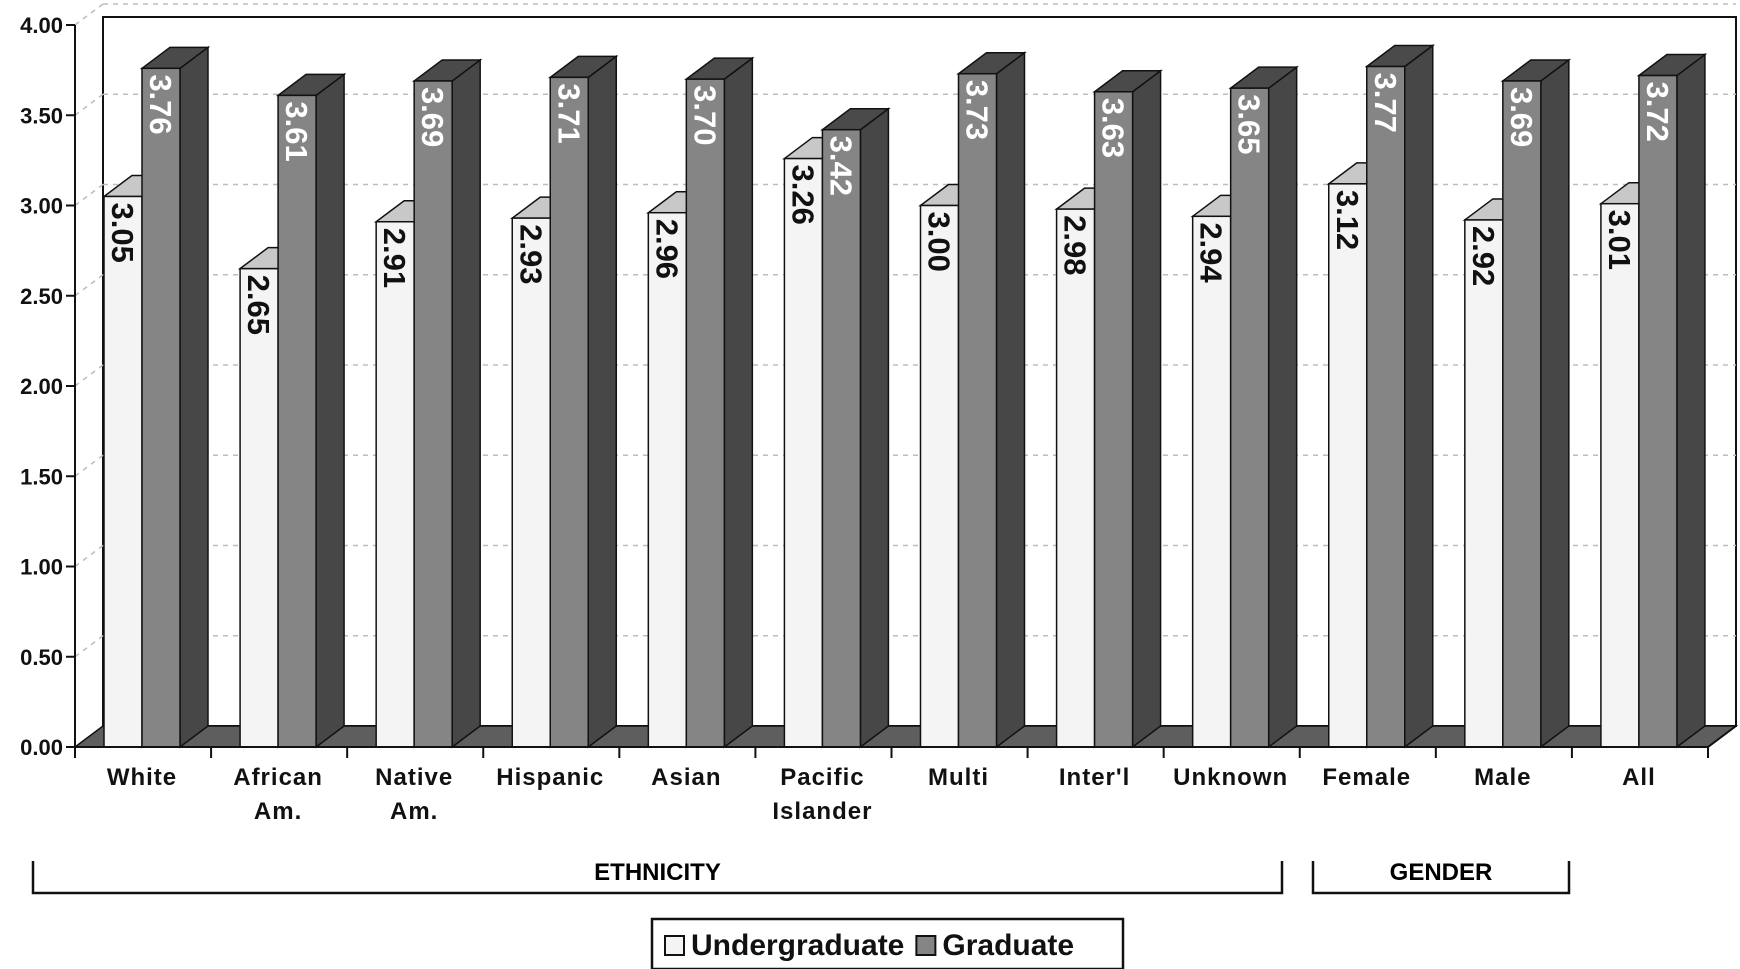  I want to click on y-tick-label: 3.50, so click(41, 115).